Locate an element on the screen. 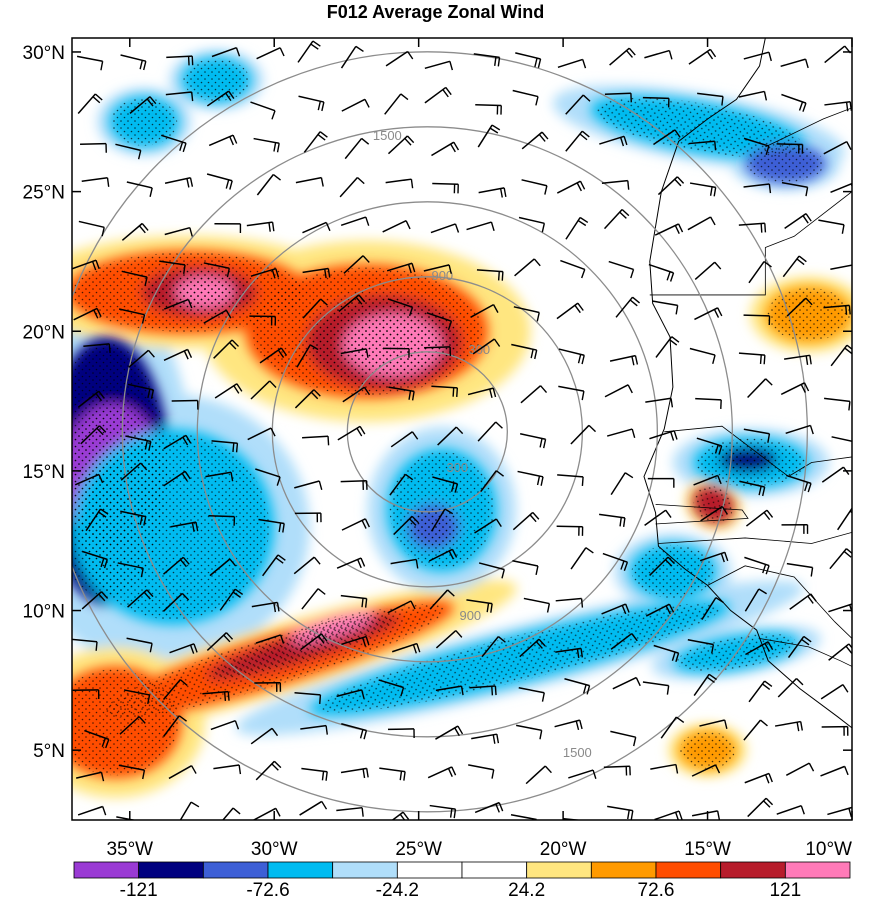  colorbar-label-4: 72.6 is located at coordinates (656, 890).